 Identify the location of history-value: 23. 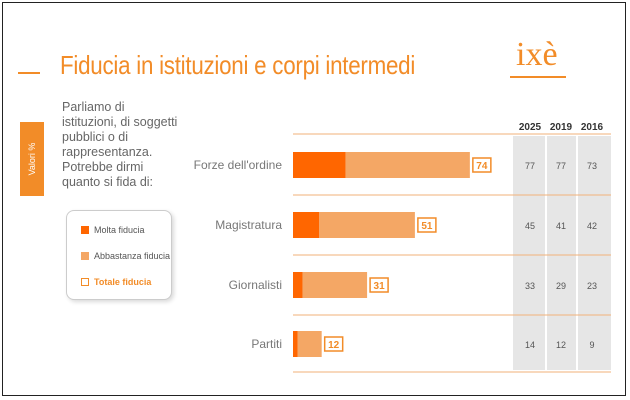
(592, 286).